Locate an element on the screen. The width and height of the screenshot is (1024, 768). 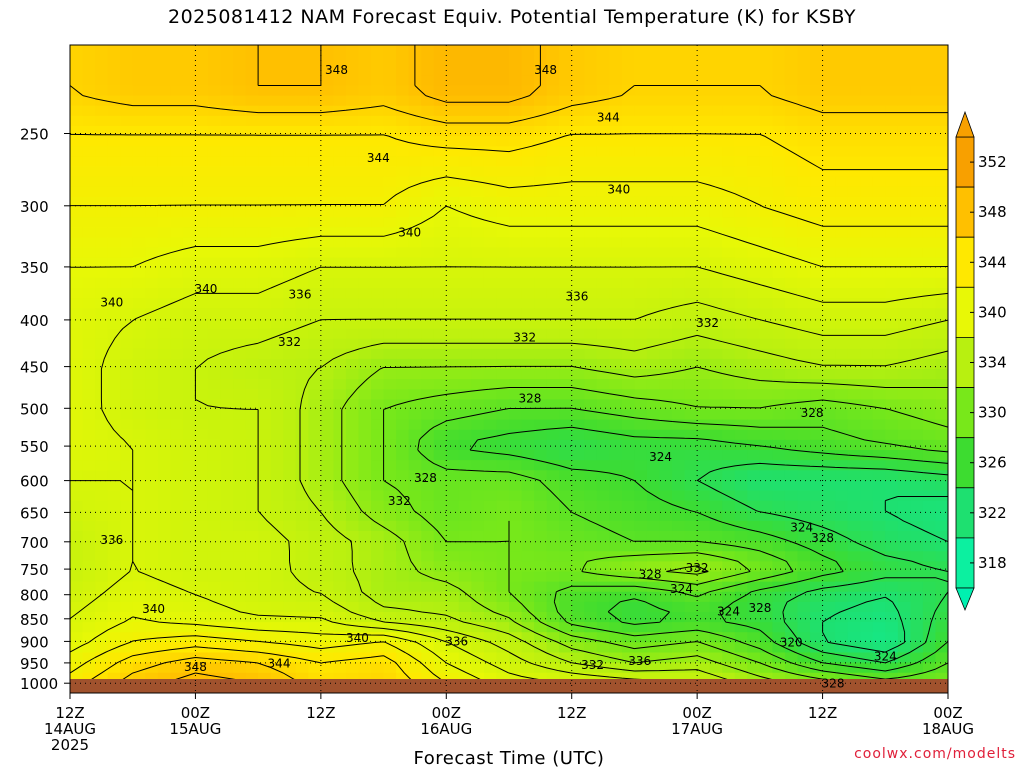
credit-link: coolwx.com/modelts is located at coordinates (935, 754).